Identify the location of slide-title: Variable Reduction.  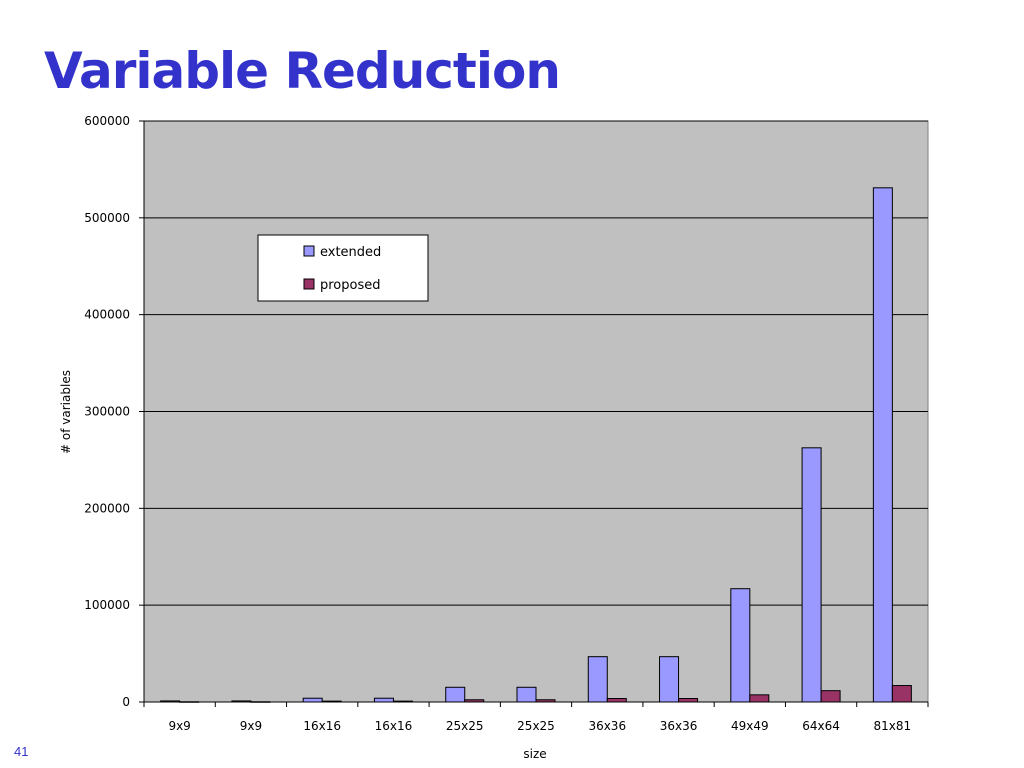
(302, 71).